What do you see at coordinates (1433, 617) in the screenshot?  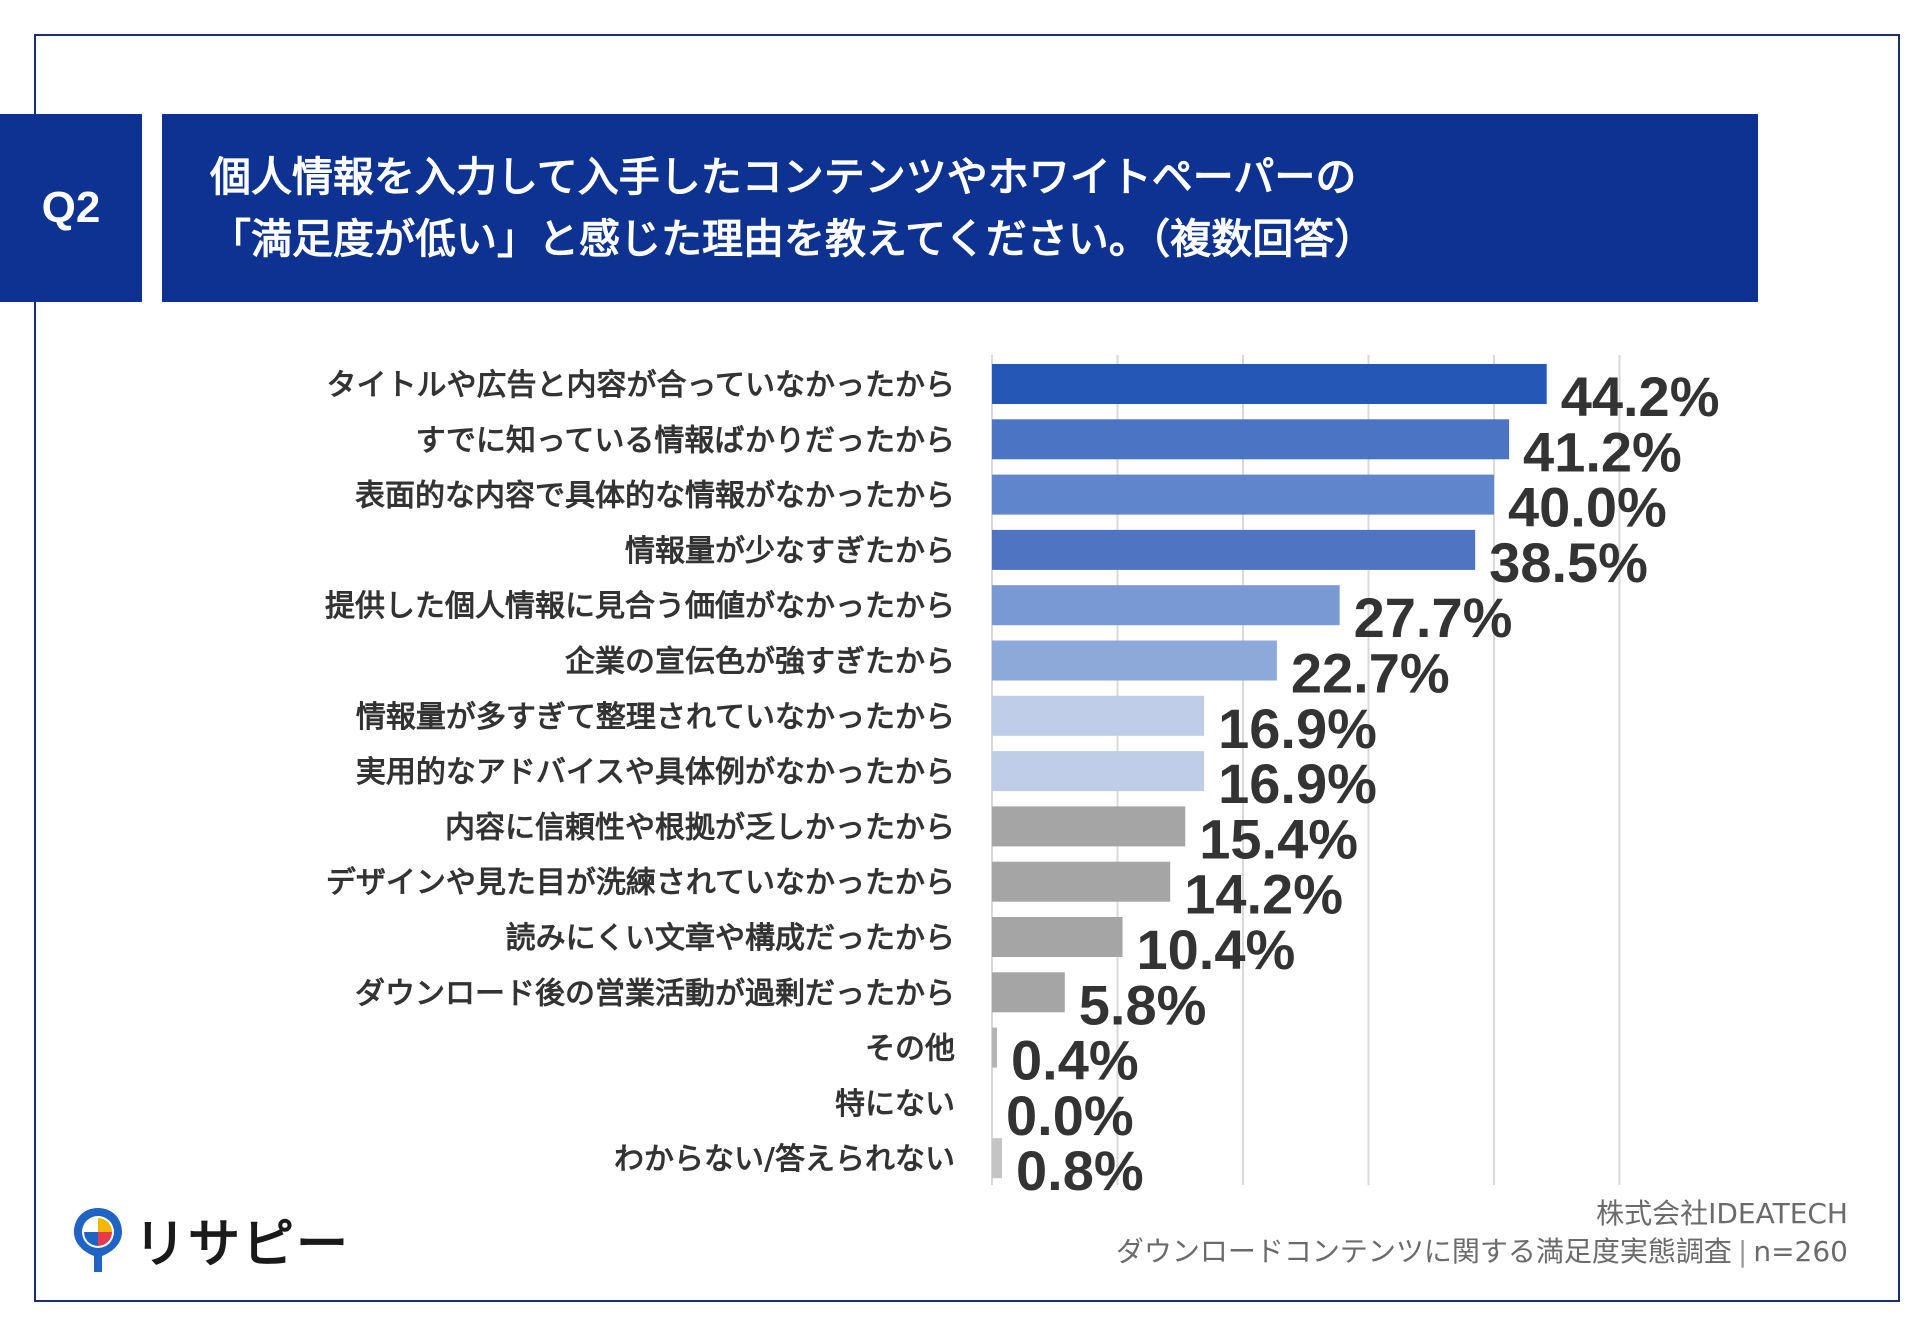 I see `value-label: 27.7%` at bounding box center [1433, 617].